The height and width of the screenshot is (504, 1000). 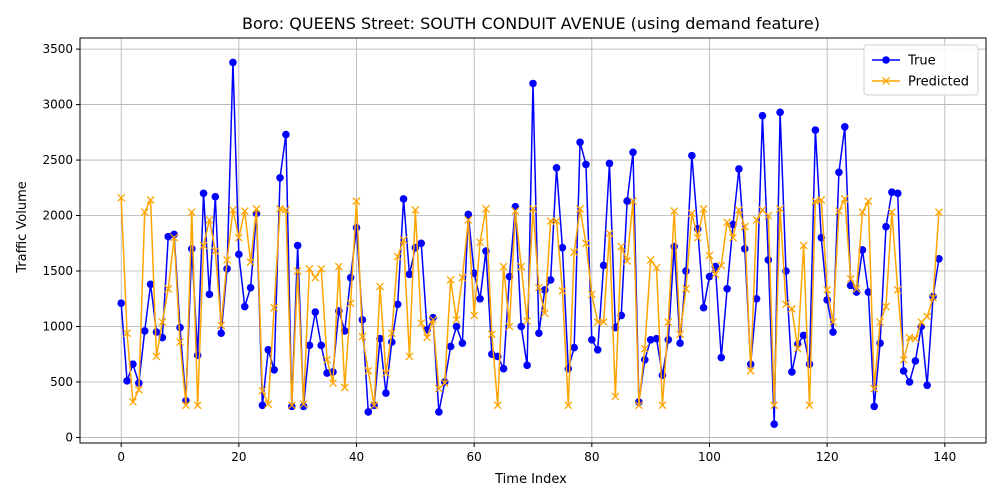 What do you see at coordinates (57, 105) in the screenshot?
I see `y-tick-label: 3000` at bounding box center [57, 105].